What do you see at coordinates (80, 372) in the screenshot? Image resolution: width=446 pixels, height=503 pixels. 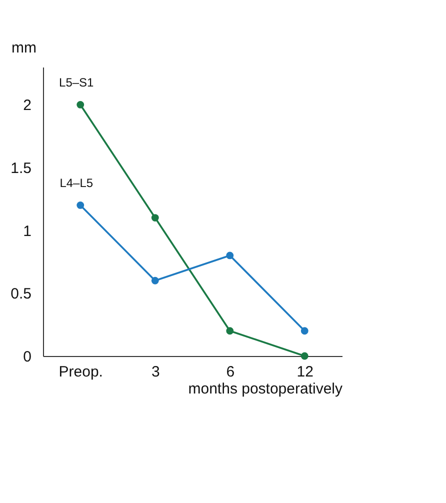 I see `x-tick-label: Preop.` at bounding box center [80, 372].